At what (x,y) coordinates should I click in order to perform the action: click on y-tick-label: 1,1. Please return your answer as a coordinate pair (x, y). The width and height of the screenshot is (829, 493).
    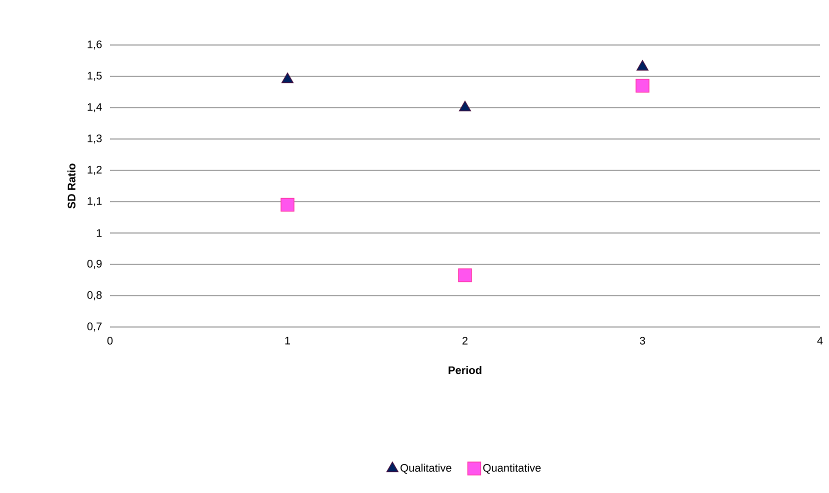
    Looking at the image, I should click on (95, 201).